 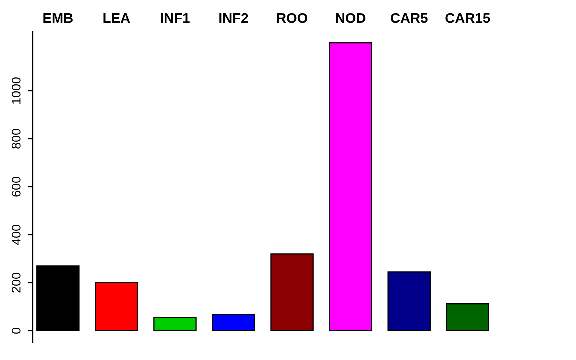 I want to click on x-tick-label: EMB, so click(x=58, y=19).